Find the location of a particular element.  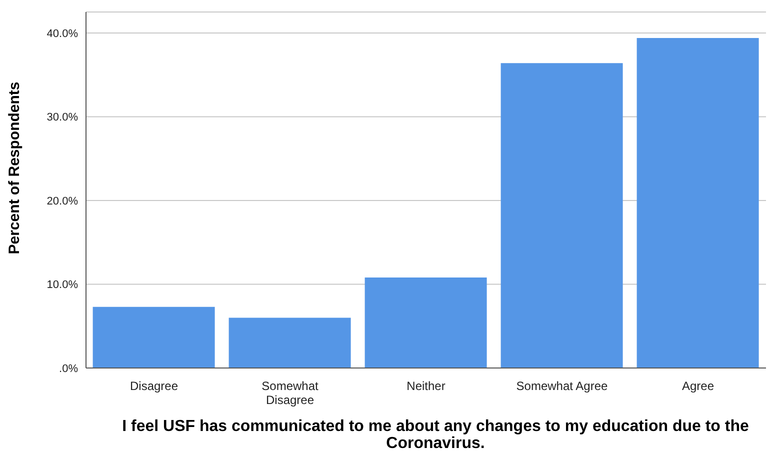

y-tick-label: 10.0% is located at coordinates (62, 285).